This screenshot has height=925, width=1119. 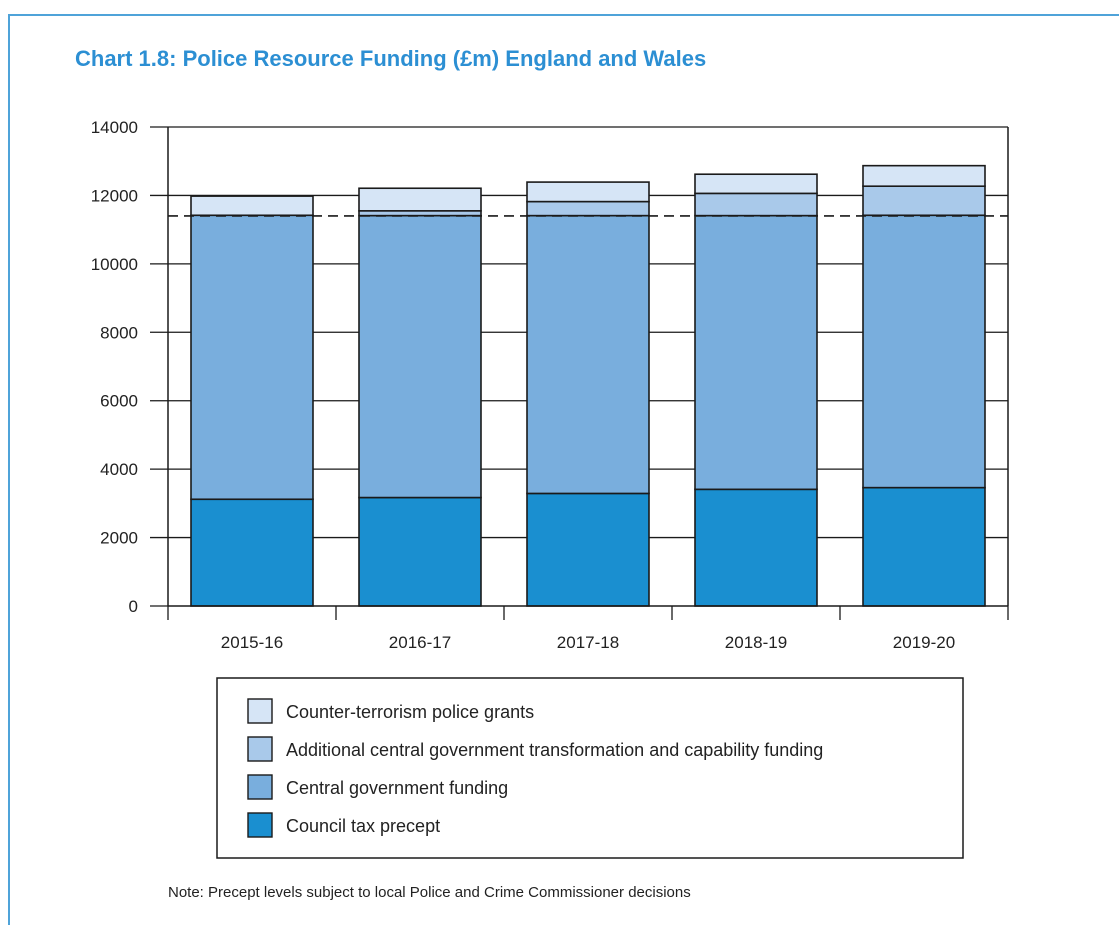 What do you see at coordinates (363, 826) in the screenshot?
I see `legend-label: Council tax precept` at bounding box center [363, 826].